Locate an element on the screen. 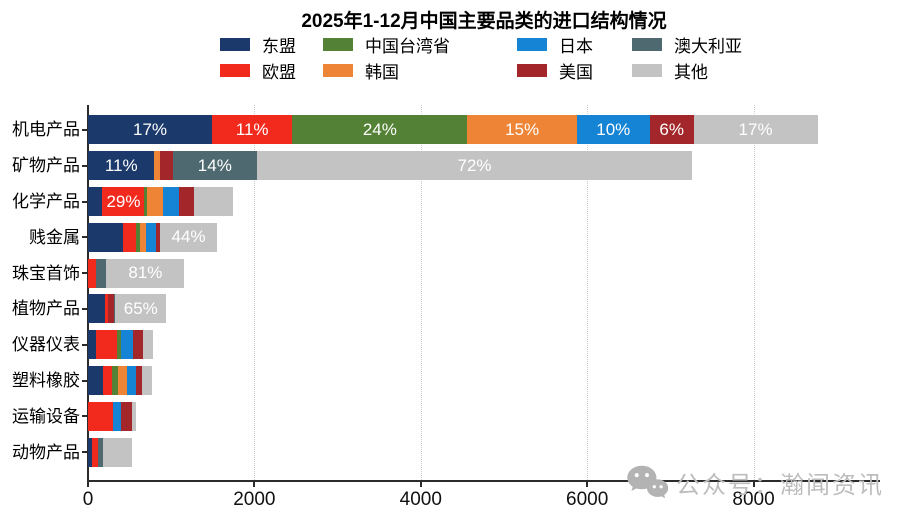 The height and width of the screenshot is (524, 900). segment-label: 11% is located at coordinates (252, 129).